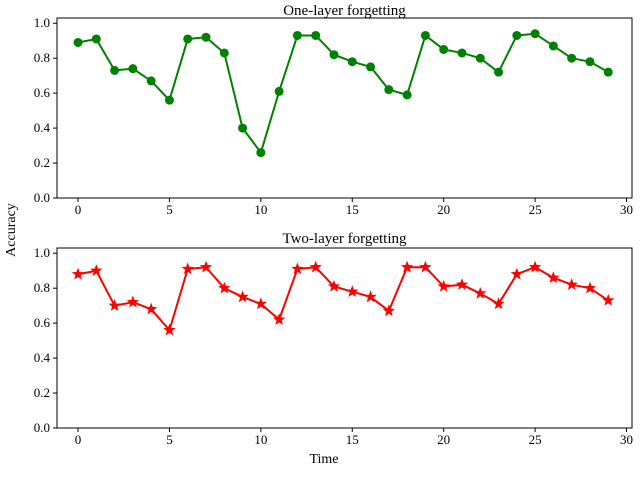  I want to click on bottom-chart-title: Two-layer forgetting, so click(344, 239).